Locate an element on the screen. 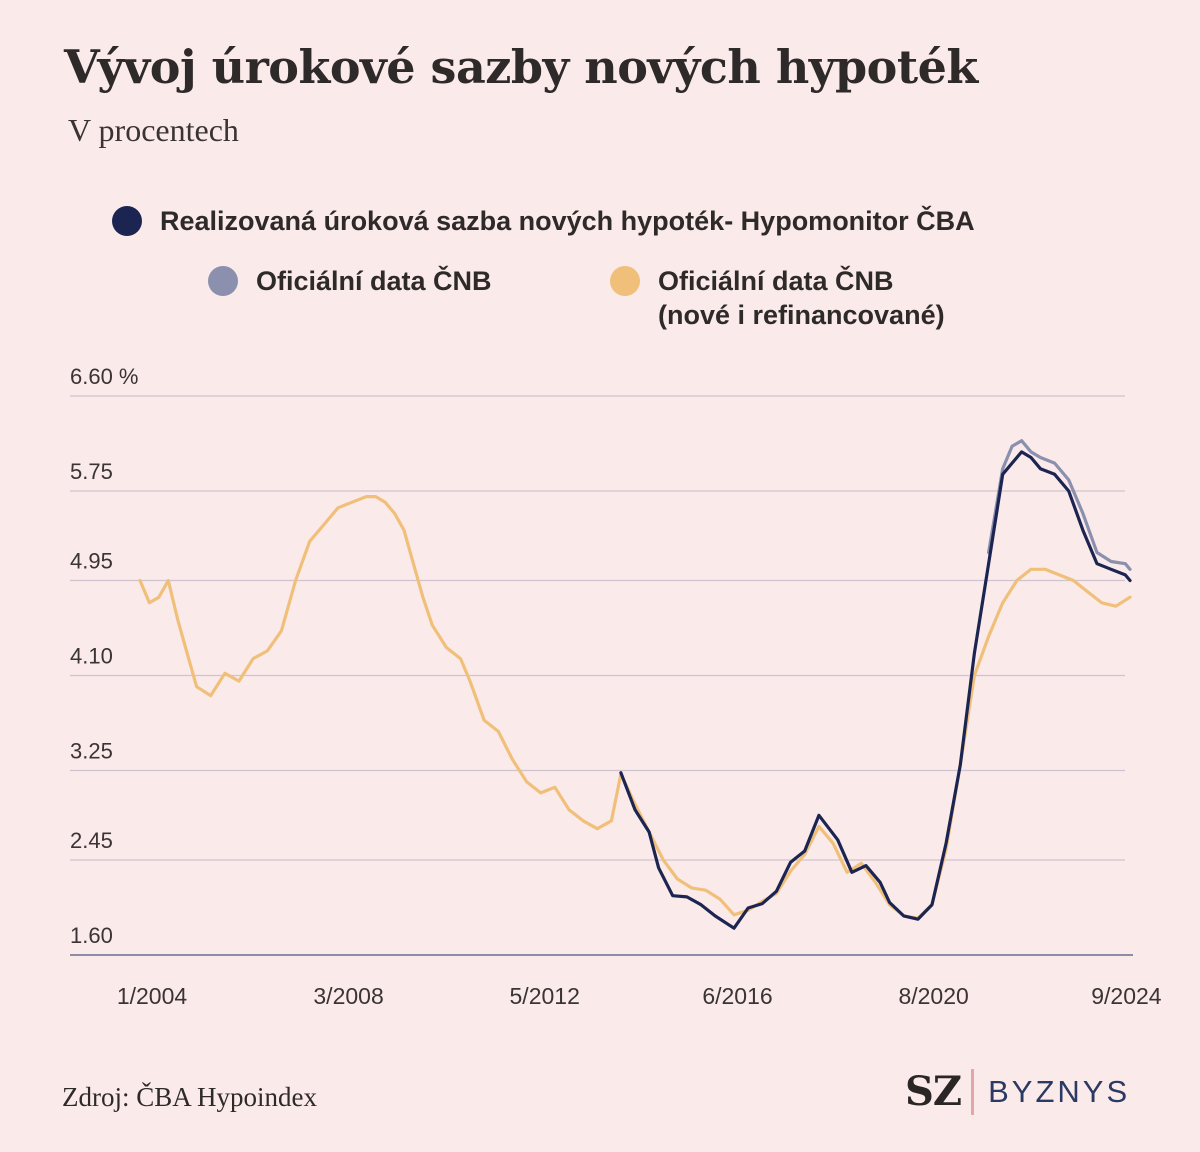 This screenshot has height=1152, width=1200. legend-dot-cnb-refinanced is located at coordinates (625, 281).